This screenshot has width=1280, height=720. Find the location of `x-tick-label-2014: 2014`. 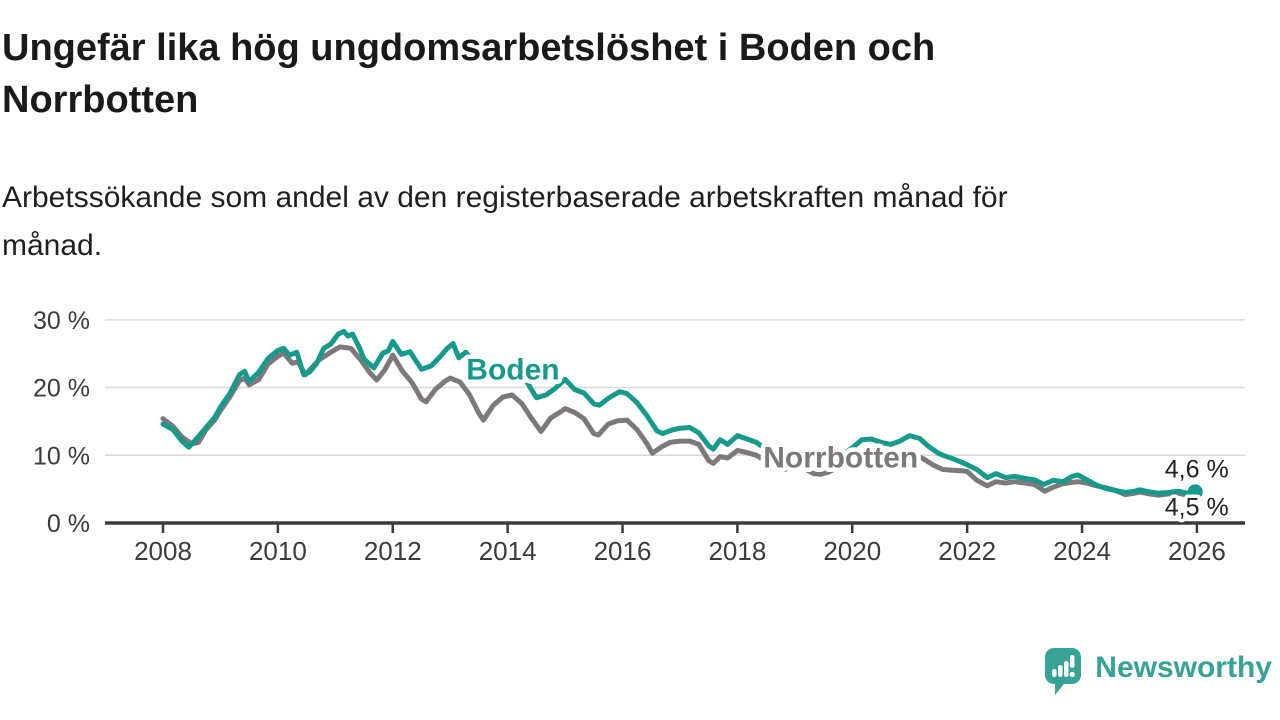

x-tick-label-2014: 2014 is located at coordinates (508, 551).